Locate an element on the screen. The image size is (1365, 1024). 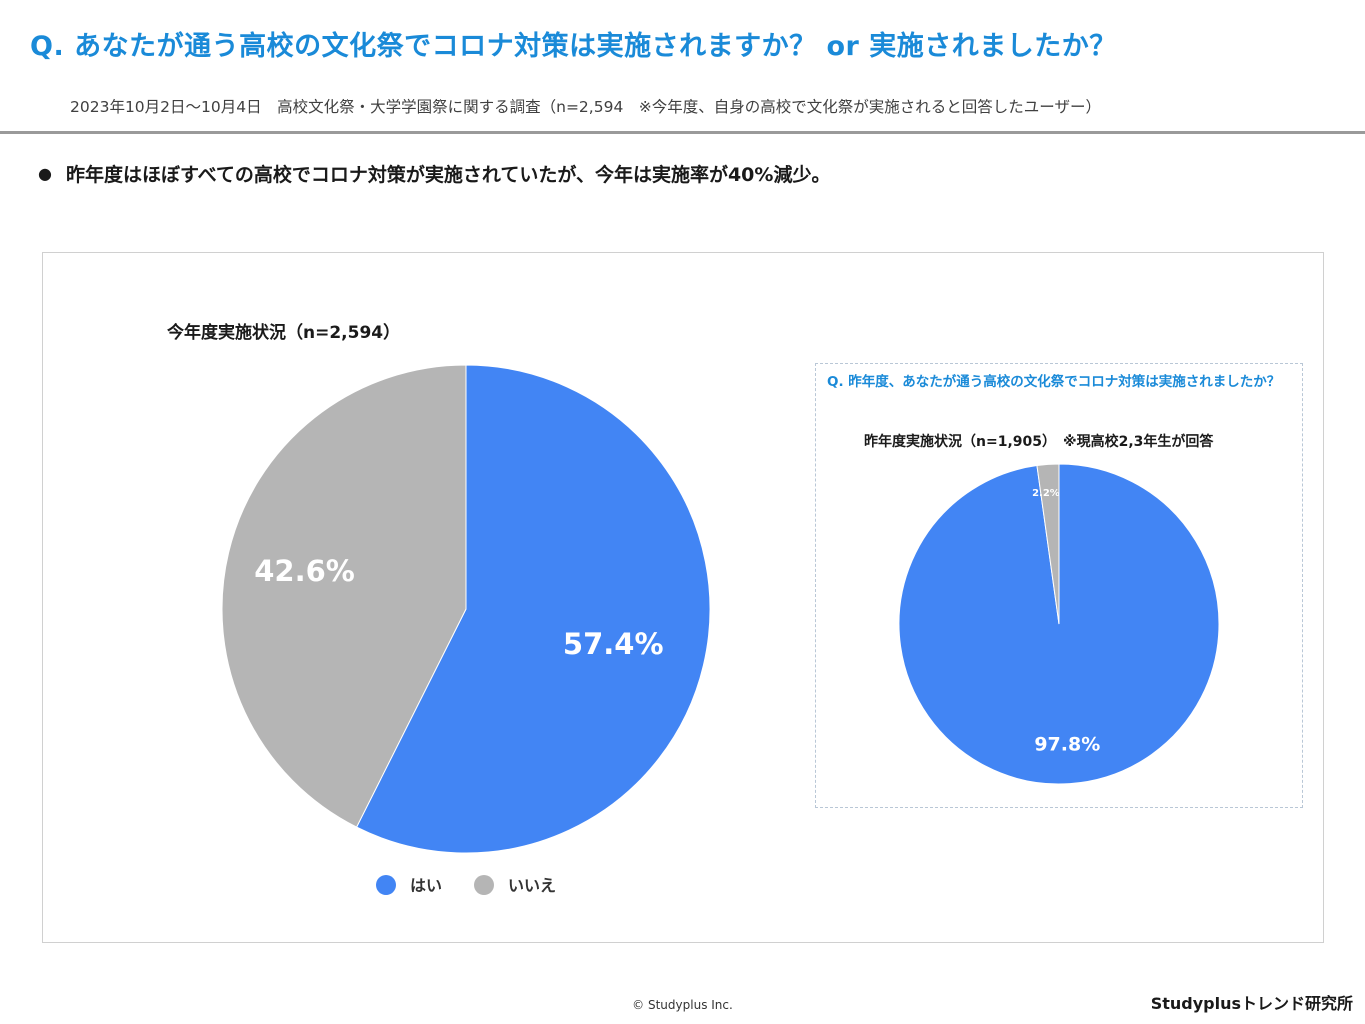
inset-data-label-no: 2.2% is located at coordinates (1046, 493).